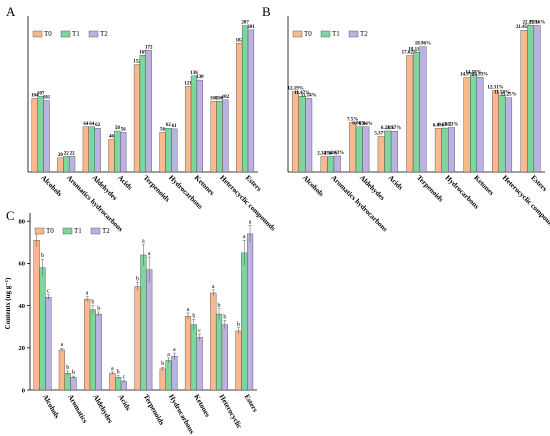 The image size is (550, 436). I want to click on legend-label: T1, so click(336, 34).